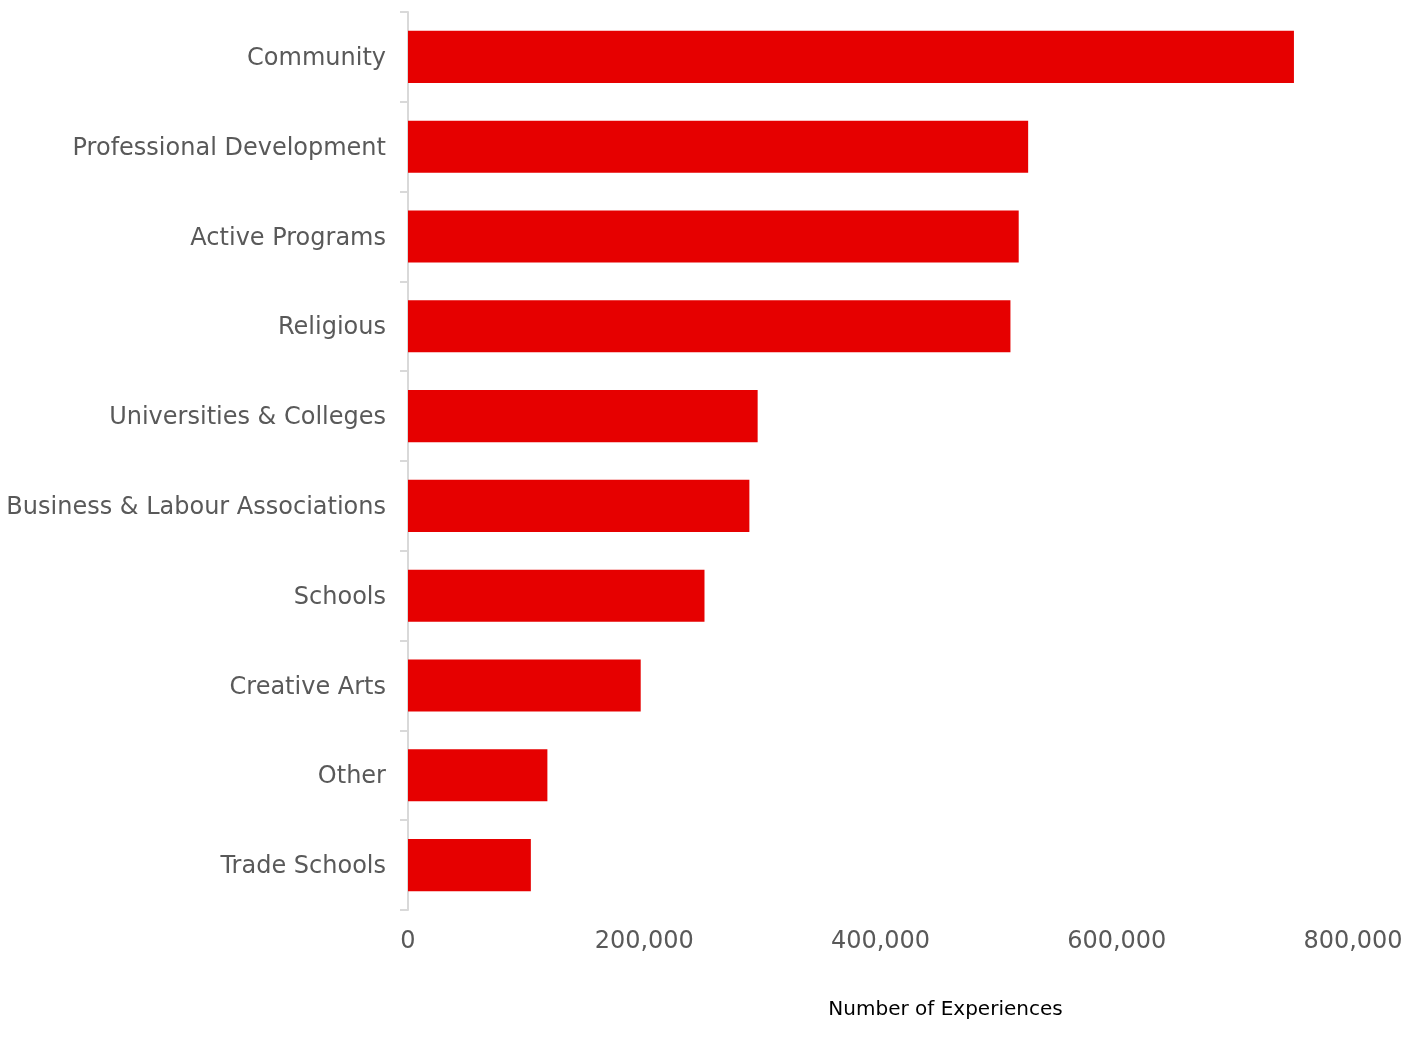 The height and width of the screenshot is (1042, 1420). What do you see at coordinates (1117, 940) in the screenshot?
I see `x-tick-label: 600,000` at bounding box center [1117, 940].